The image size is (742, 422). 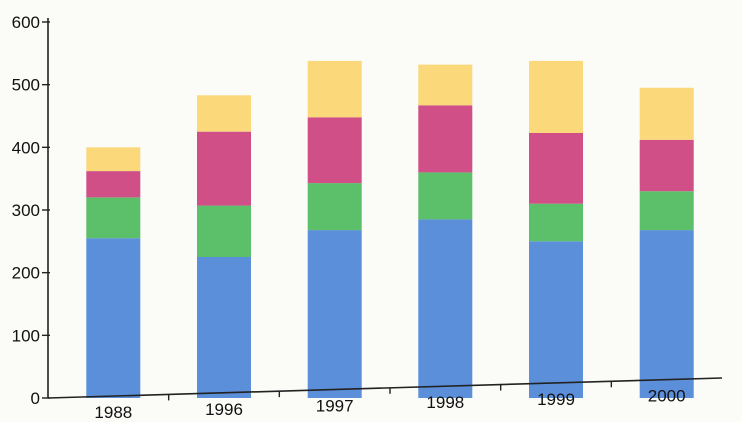 I want to click on x-tick-label-1999: 1999, so click(x=556, y=399).